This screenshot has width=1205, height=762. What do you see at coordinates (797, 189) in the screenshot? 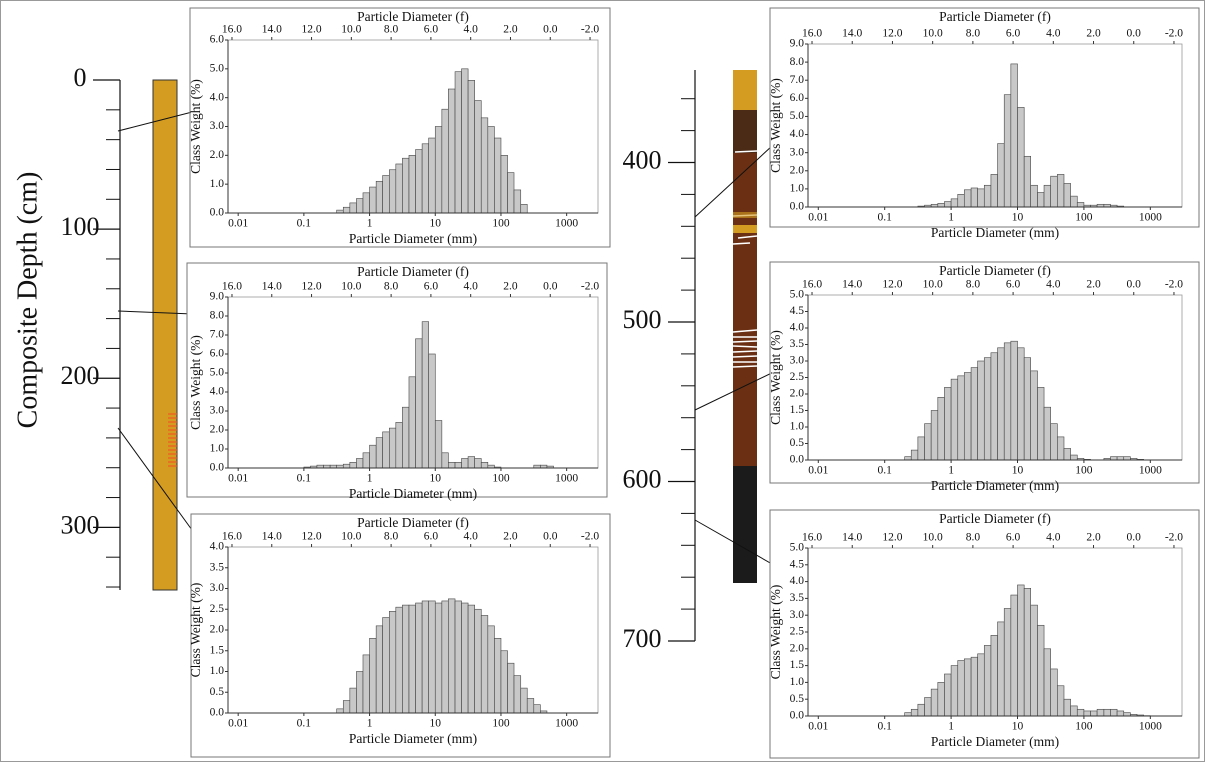
I see `y-tick-label: 1.0` at bounding box center [797, 189].